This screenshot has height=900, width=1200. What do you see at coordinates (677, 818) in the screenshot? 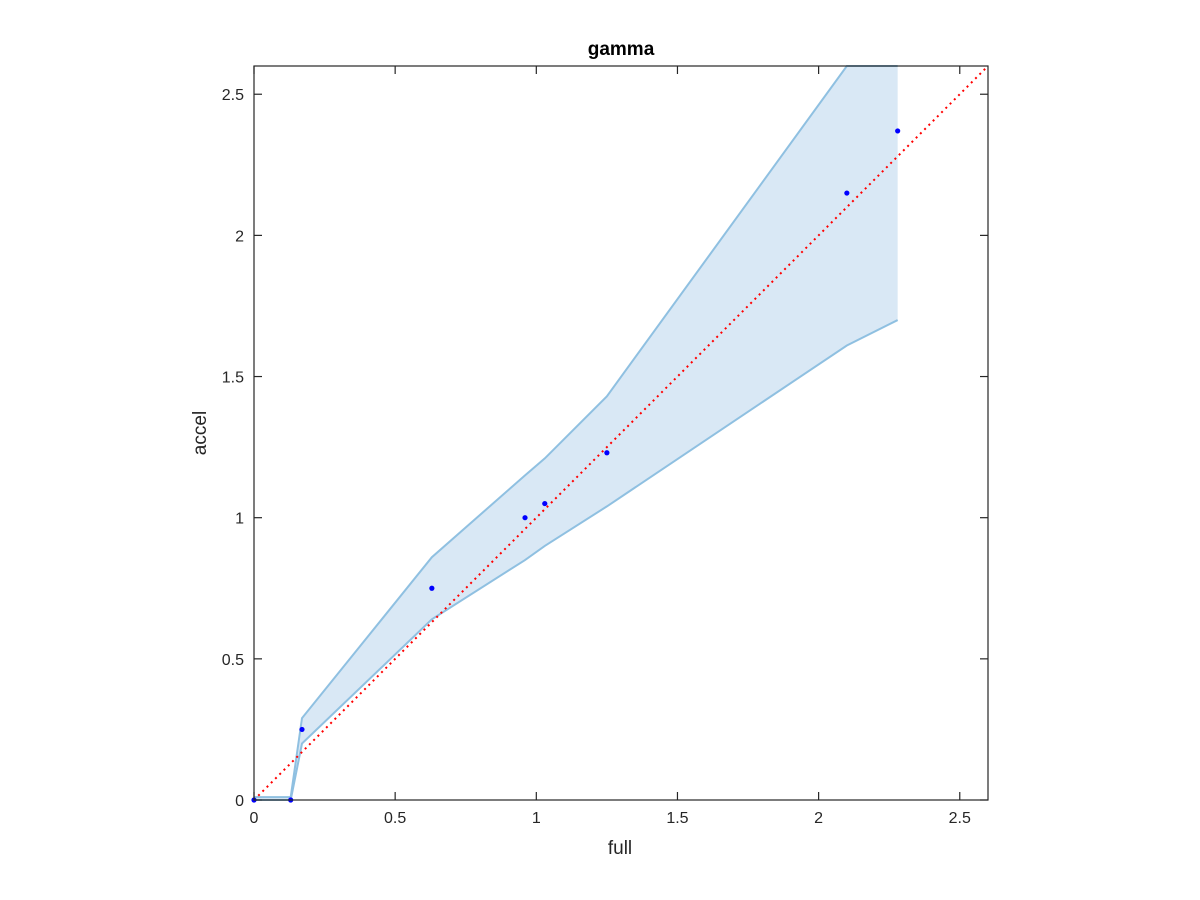
I see `x-tick-label-3: 1.5` at bounding box center [677, 818].